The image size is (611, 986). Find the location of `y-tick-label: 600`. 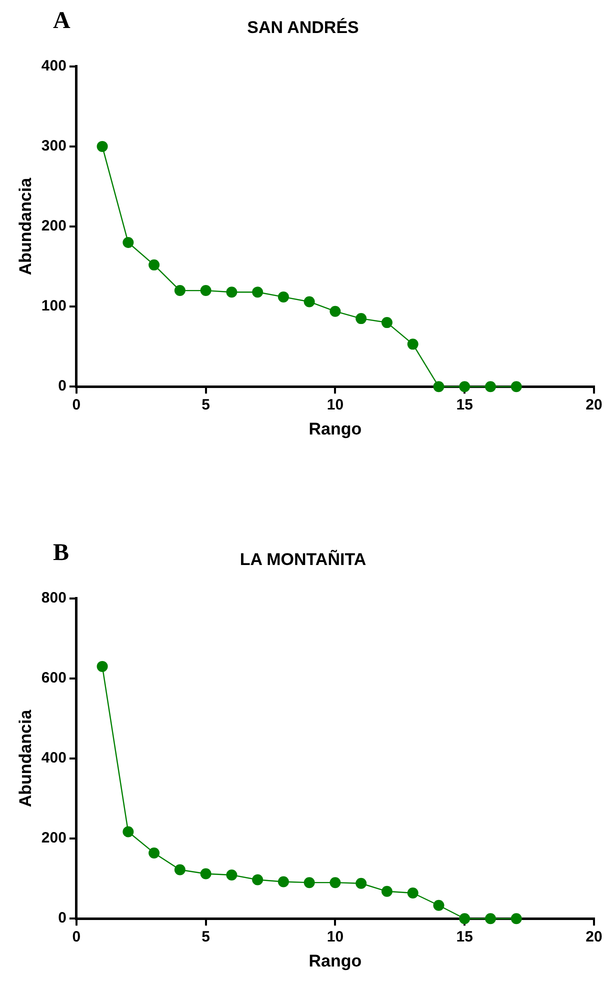

y-tick-label: 600 is located at coordinates (53, 678).